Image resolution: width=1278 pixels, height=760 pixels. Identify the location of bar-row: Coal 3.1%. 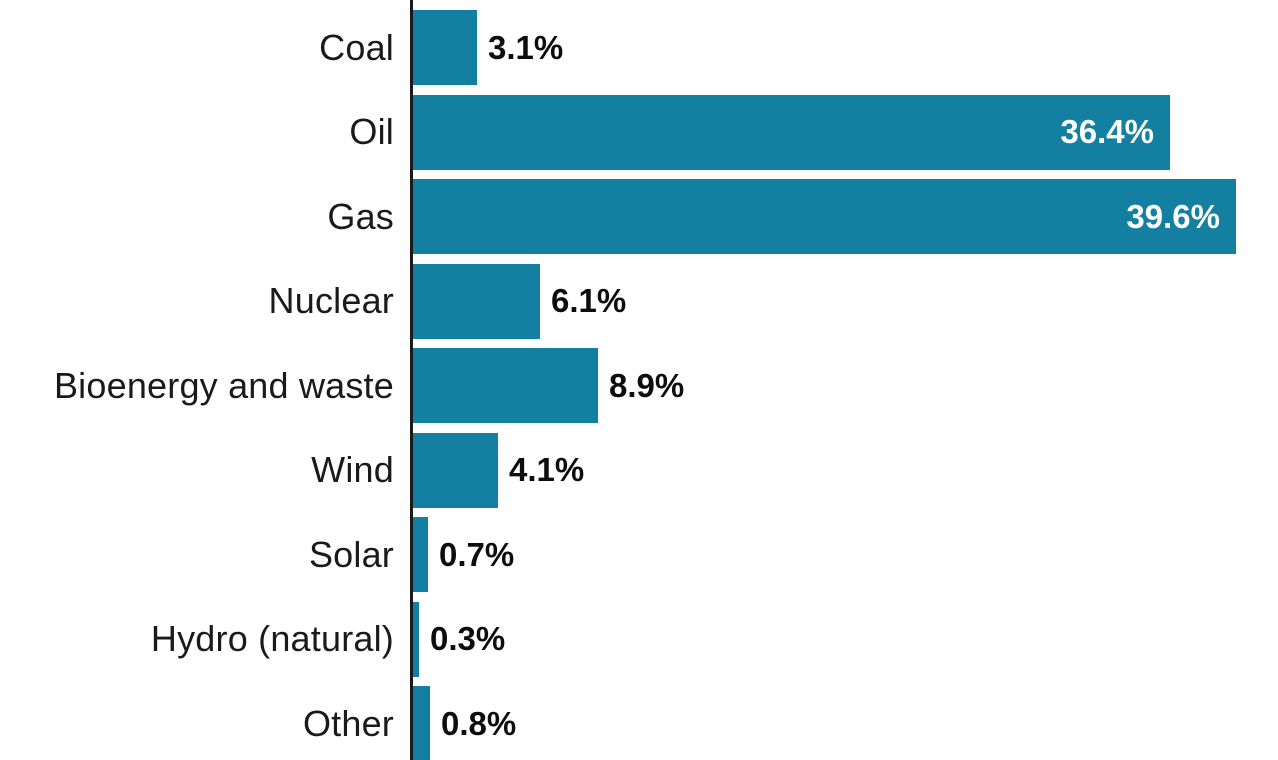
(639, 47).